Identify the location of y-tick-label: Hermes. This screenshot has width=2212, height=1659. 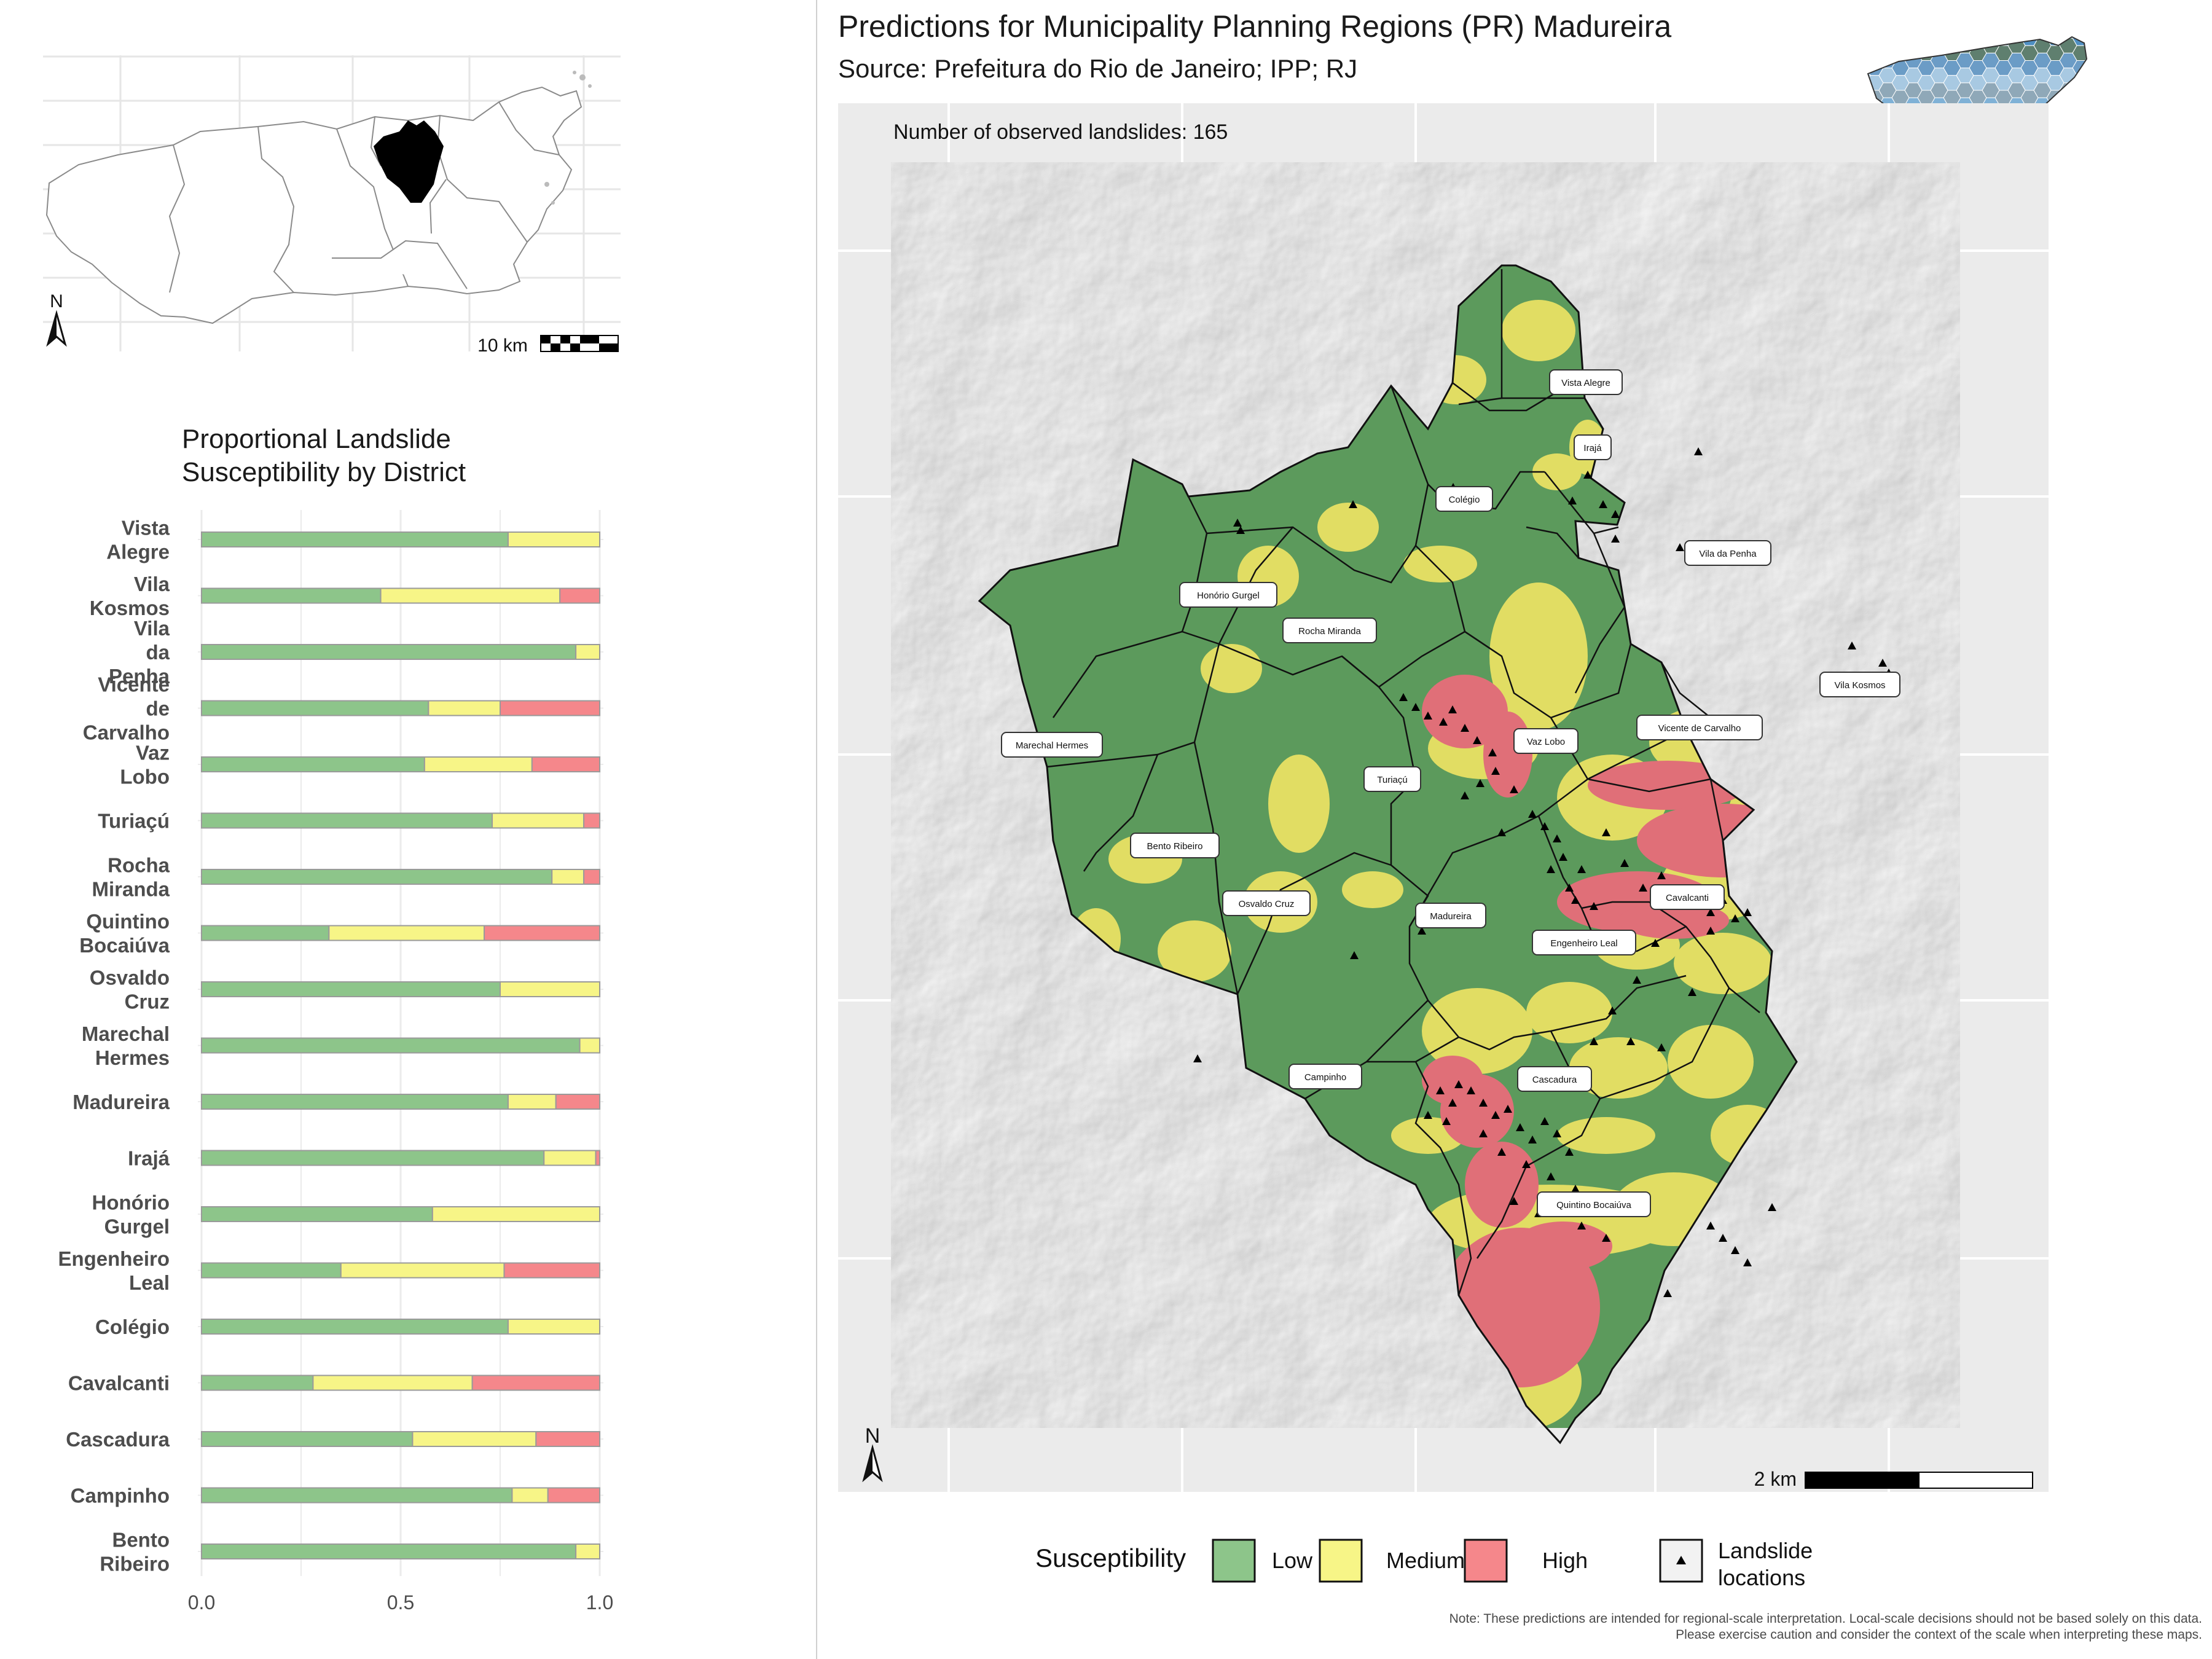
(132, 1057).